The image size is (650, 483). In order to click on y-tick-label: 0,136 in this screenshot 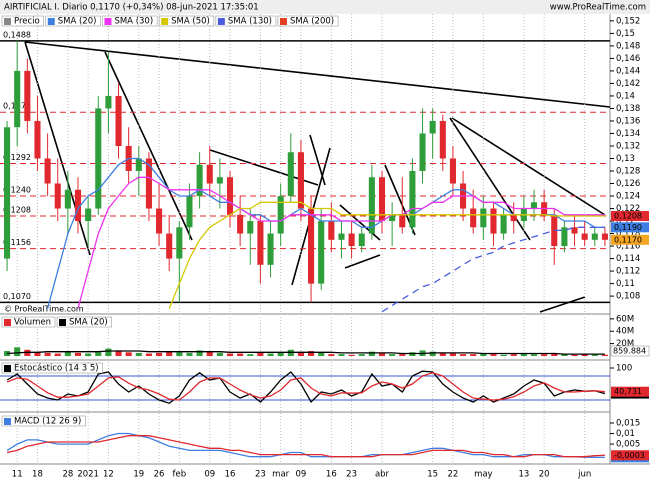, I will do `click(628, 121)`.